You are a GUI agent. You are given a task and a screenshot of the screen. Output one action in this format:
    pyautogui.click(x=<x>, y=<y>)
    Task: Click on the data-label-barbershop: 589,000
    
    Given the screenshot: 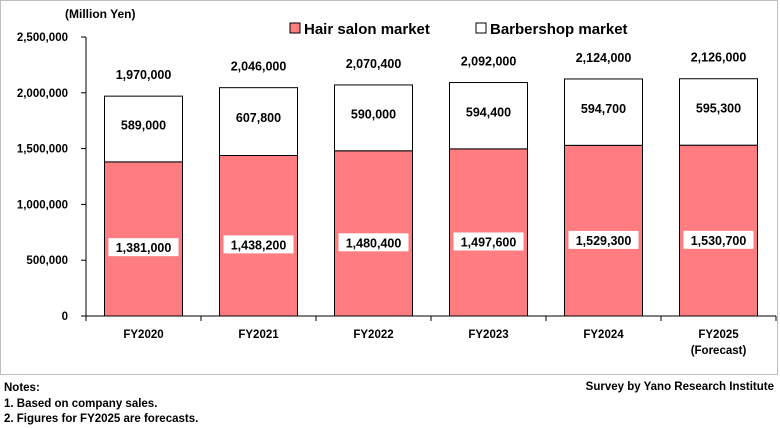 What is the action you would take?
    pyautogui.click(x=143, y=126)
    